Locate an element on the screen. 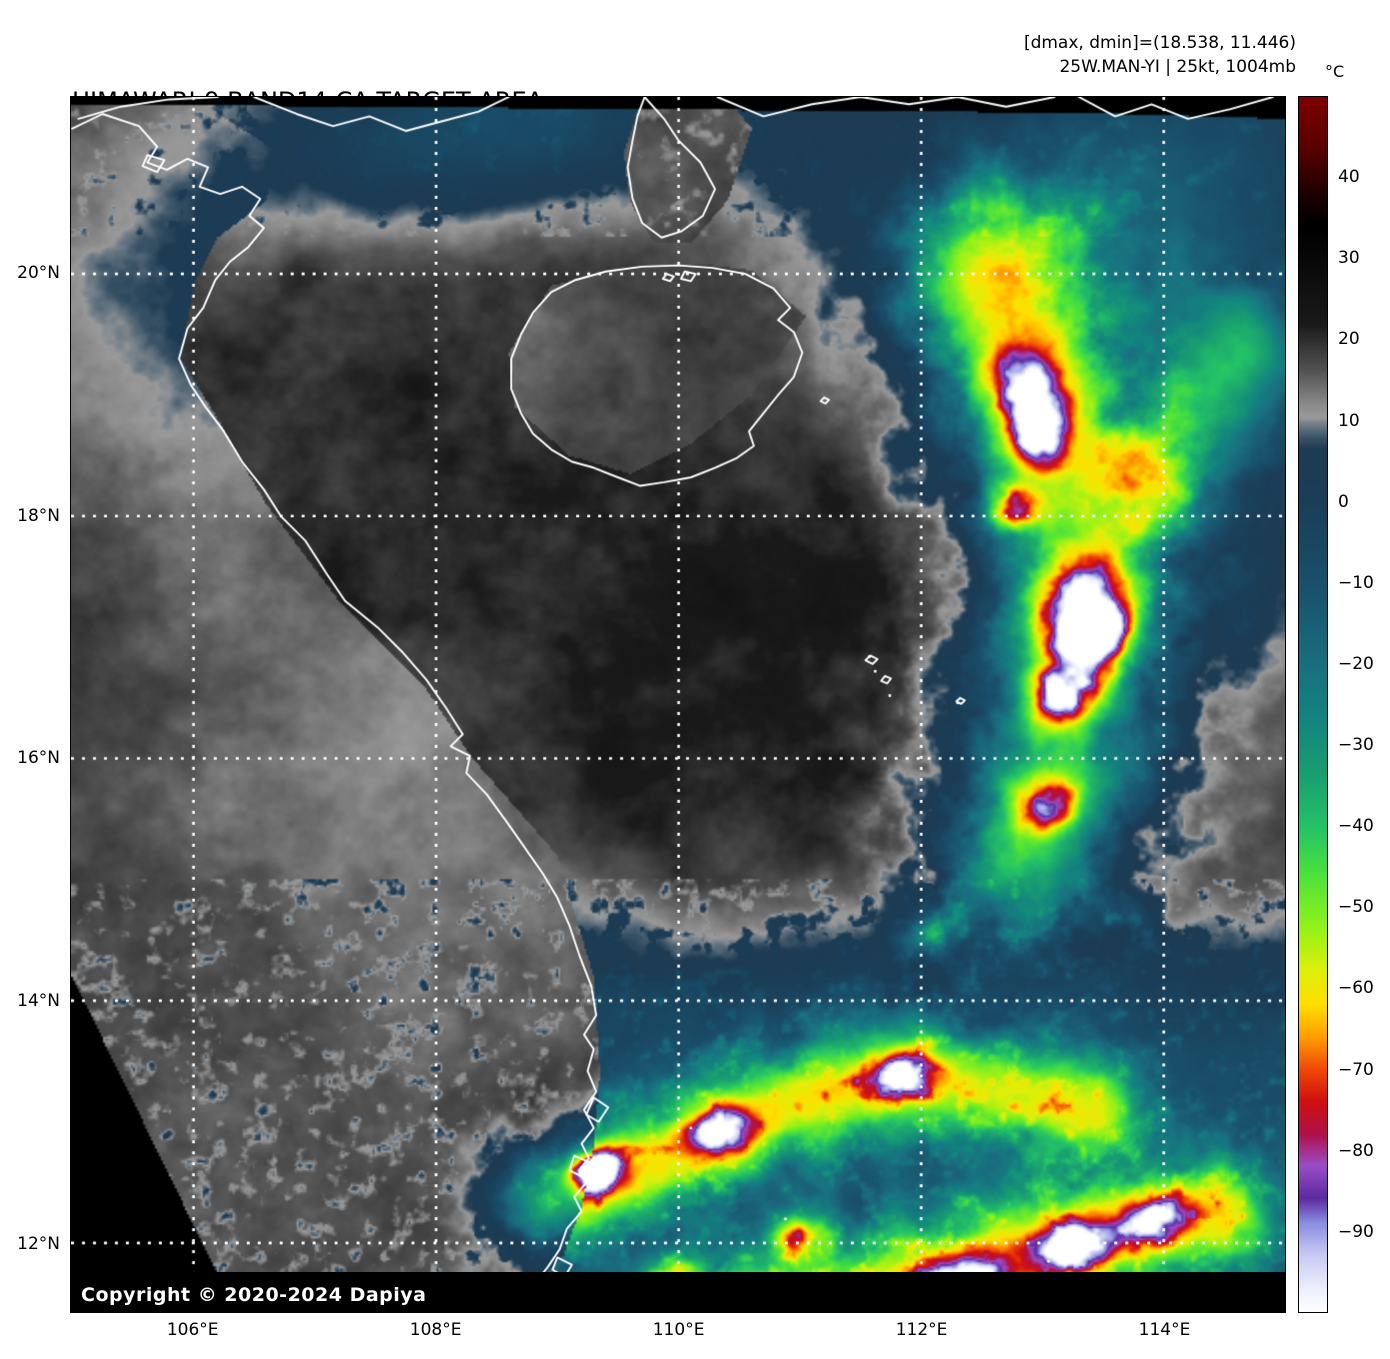  metadata-dmax-dmin: [dmax, dmin]=(18.538, 11.446) is located at coordinates (1159, 43).